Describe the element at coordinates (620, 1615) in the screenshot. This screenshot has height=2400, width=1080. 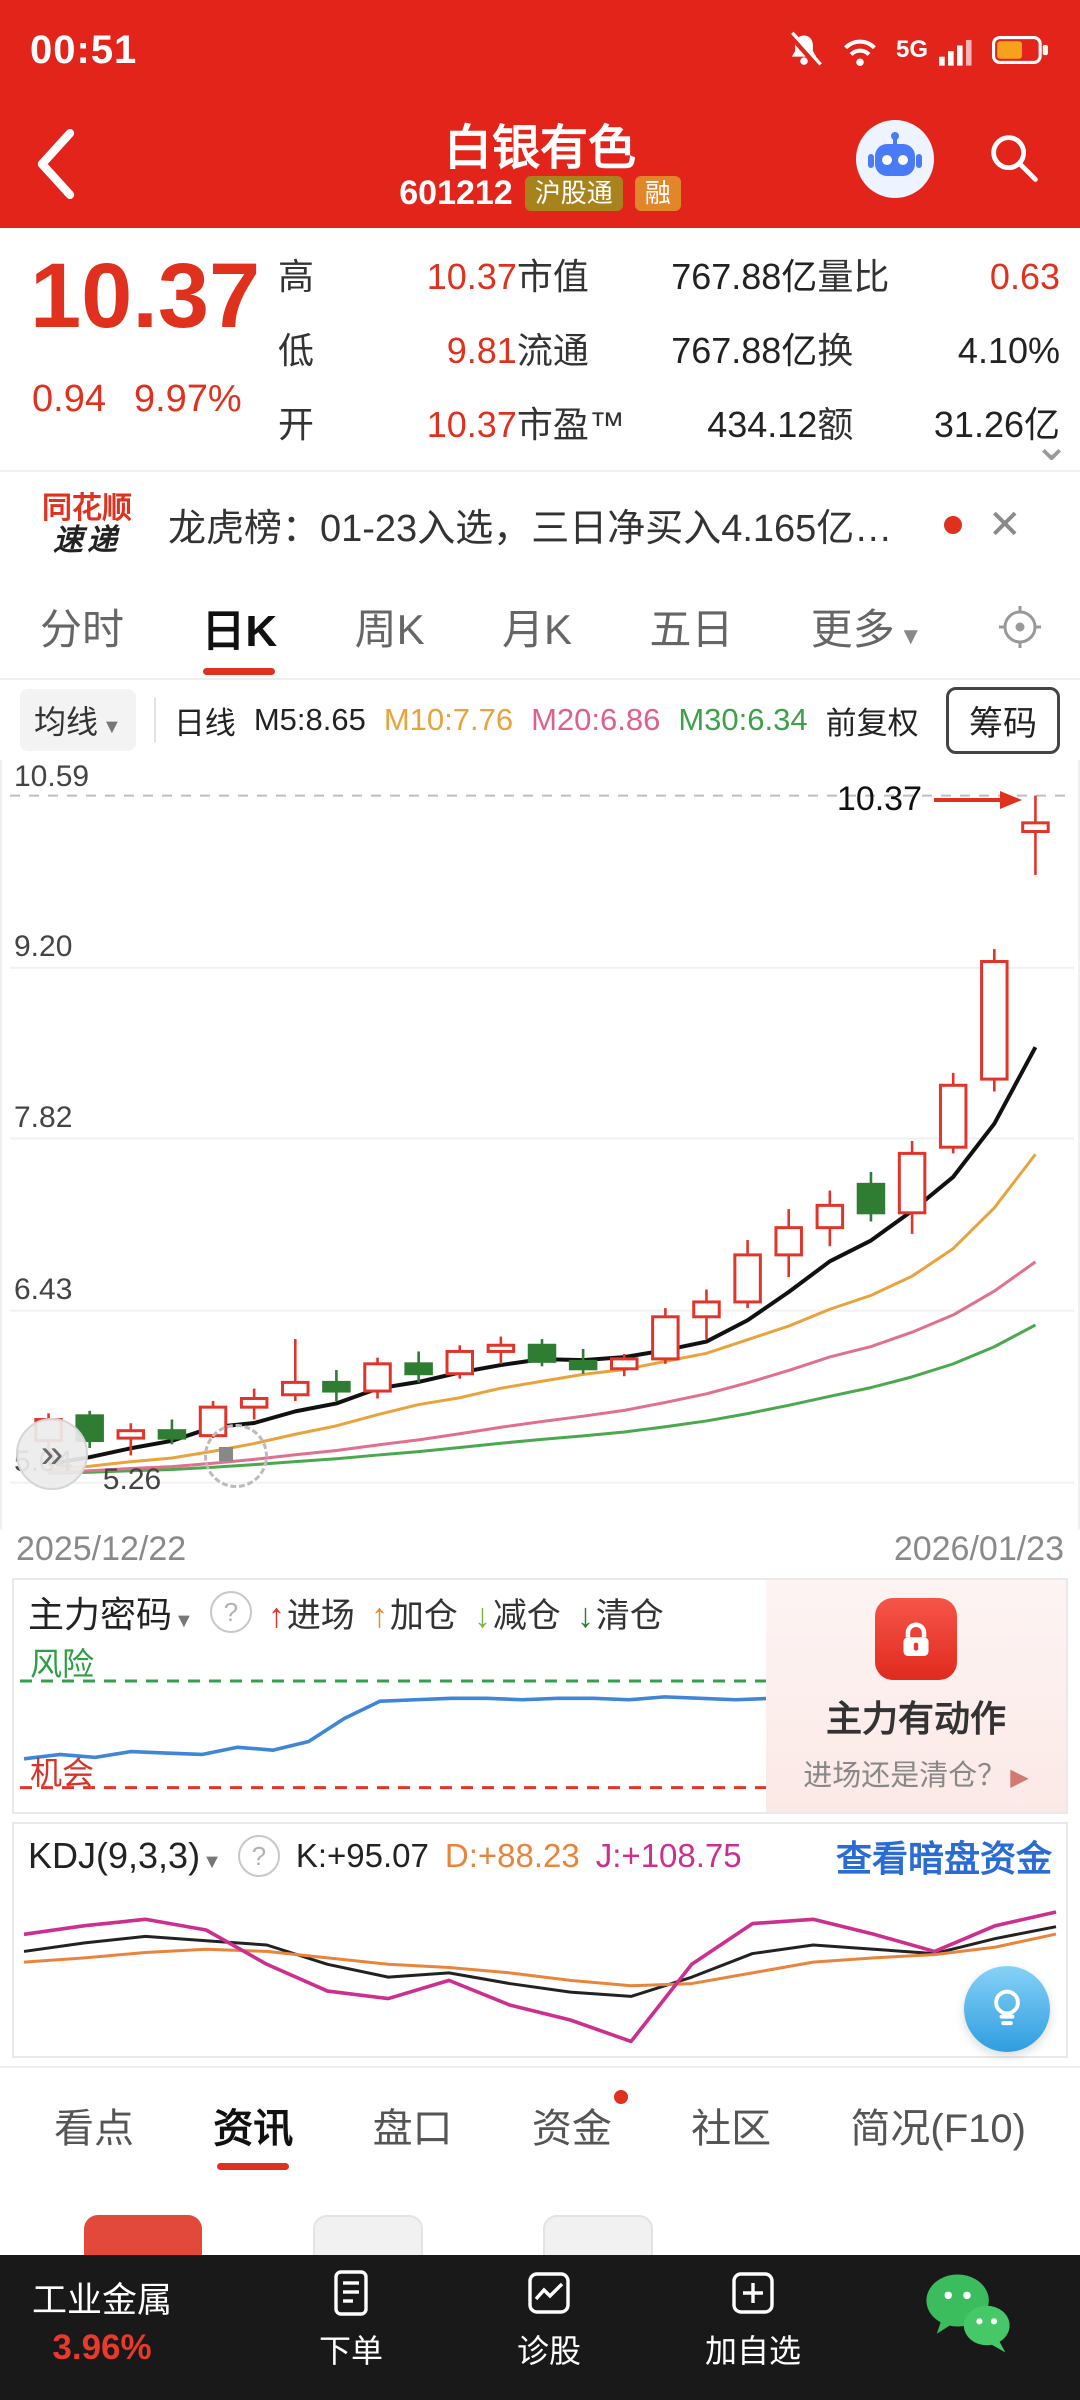
I see `legend-clear: ↓ 清仓` at that location.